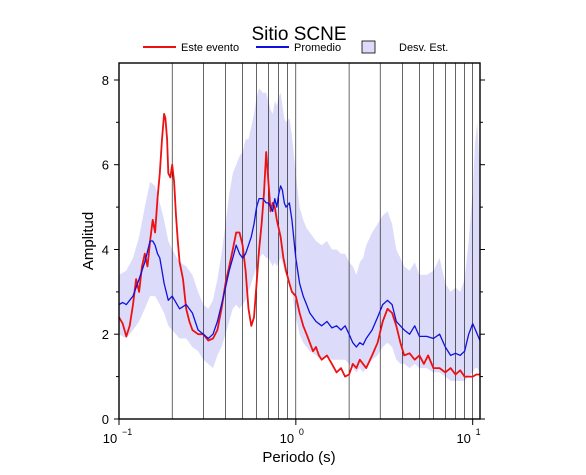 This screenshot has width=586, height=475. What do you see at coordinates (298, 457) in the screenshot?
I see `x-axis-label: Periodo (s)` at bounding box center [298, 457].